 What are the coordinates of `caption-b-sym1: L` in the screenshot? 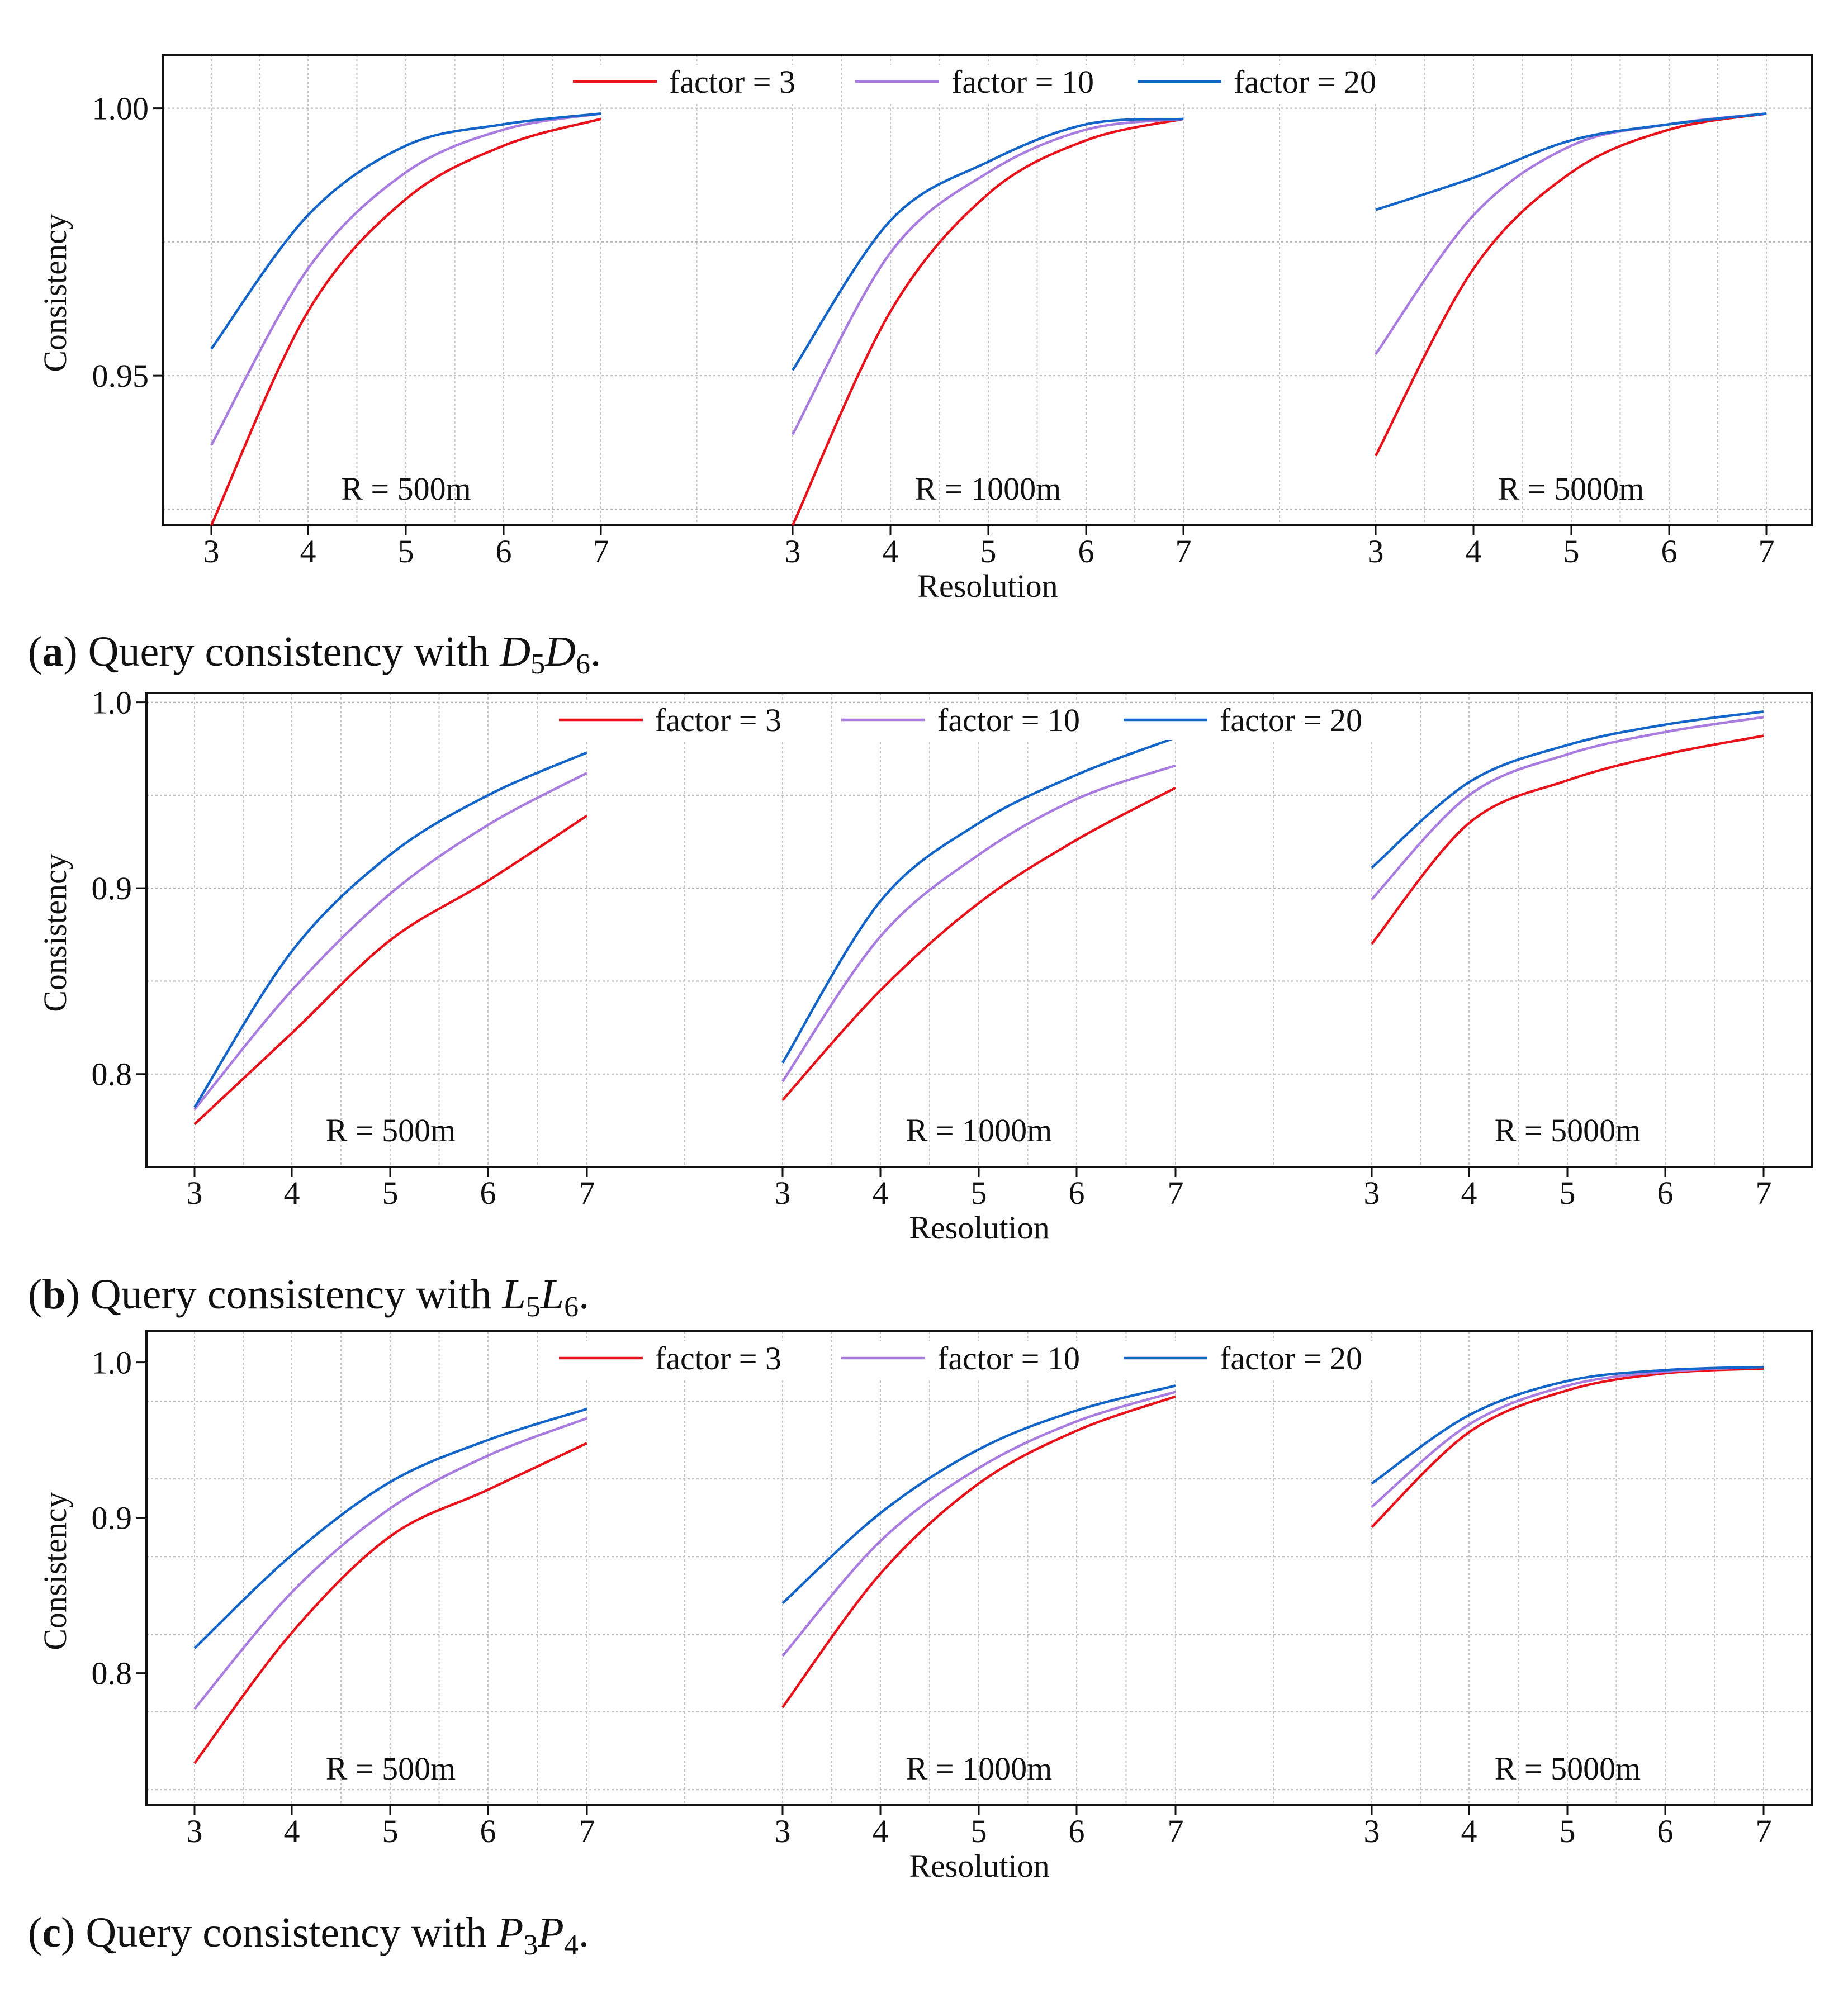 It's located at (514, 1294).